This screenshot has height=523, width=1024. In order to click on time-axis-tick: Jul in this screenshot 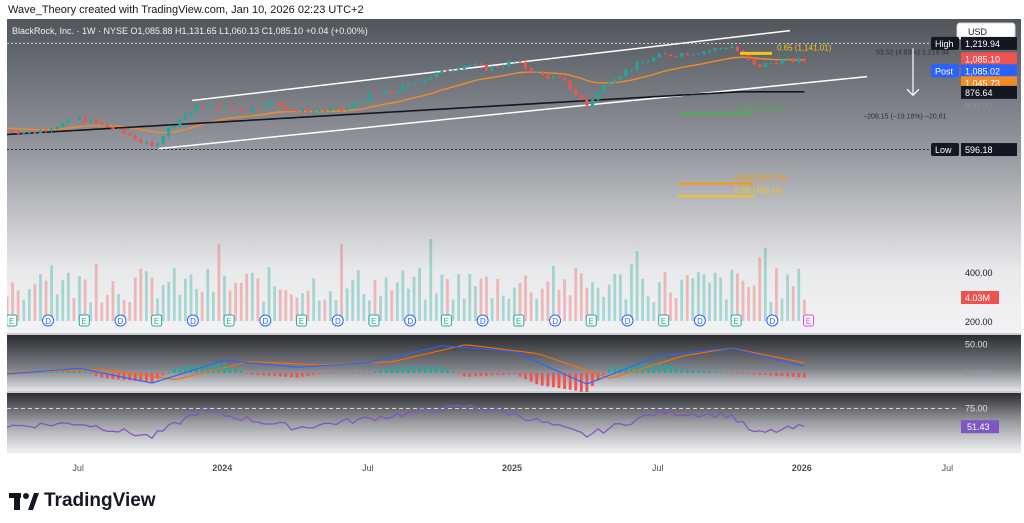, I will do `click(78, 468)`.